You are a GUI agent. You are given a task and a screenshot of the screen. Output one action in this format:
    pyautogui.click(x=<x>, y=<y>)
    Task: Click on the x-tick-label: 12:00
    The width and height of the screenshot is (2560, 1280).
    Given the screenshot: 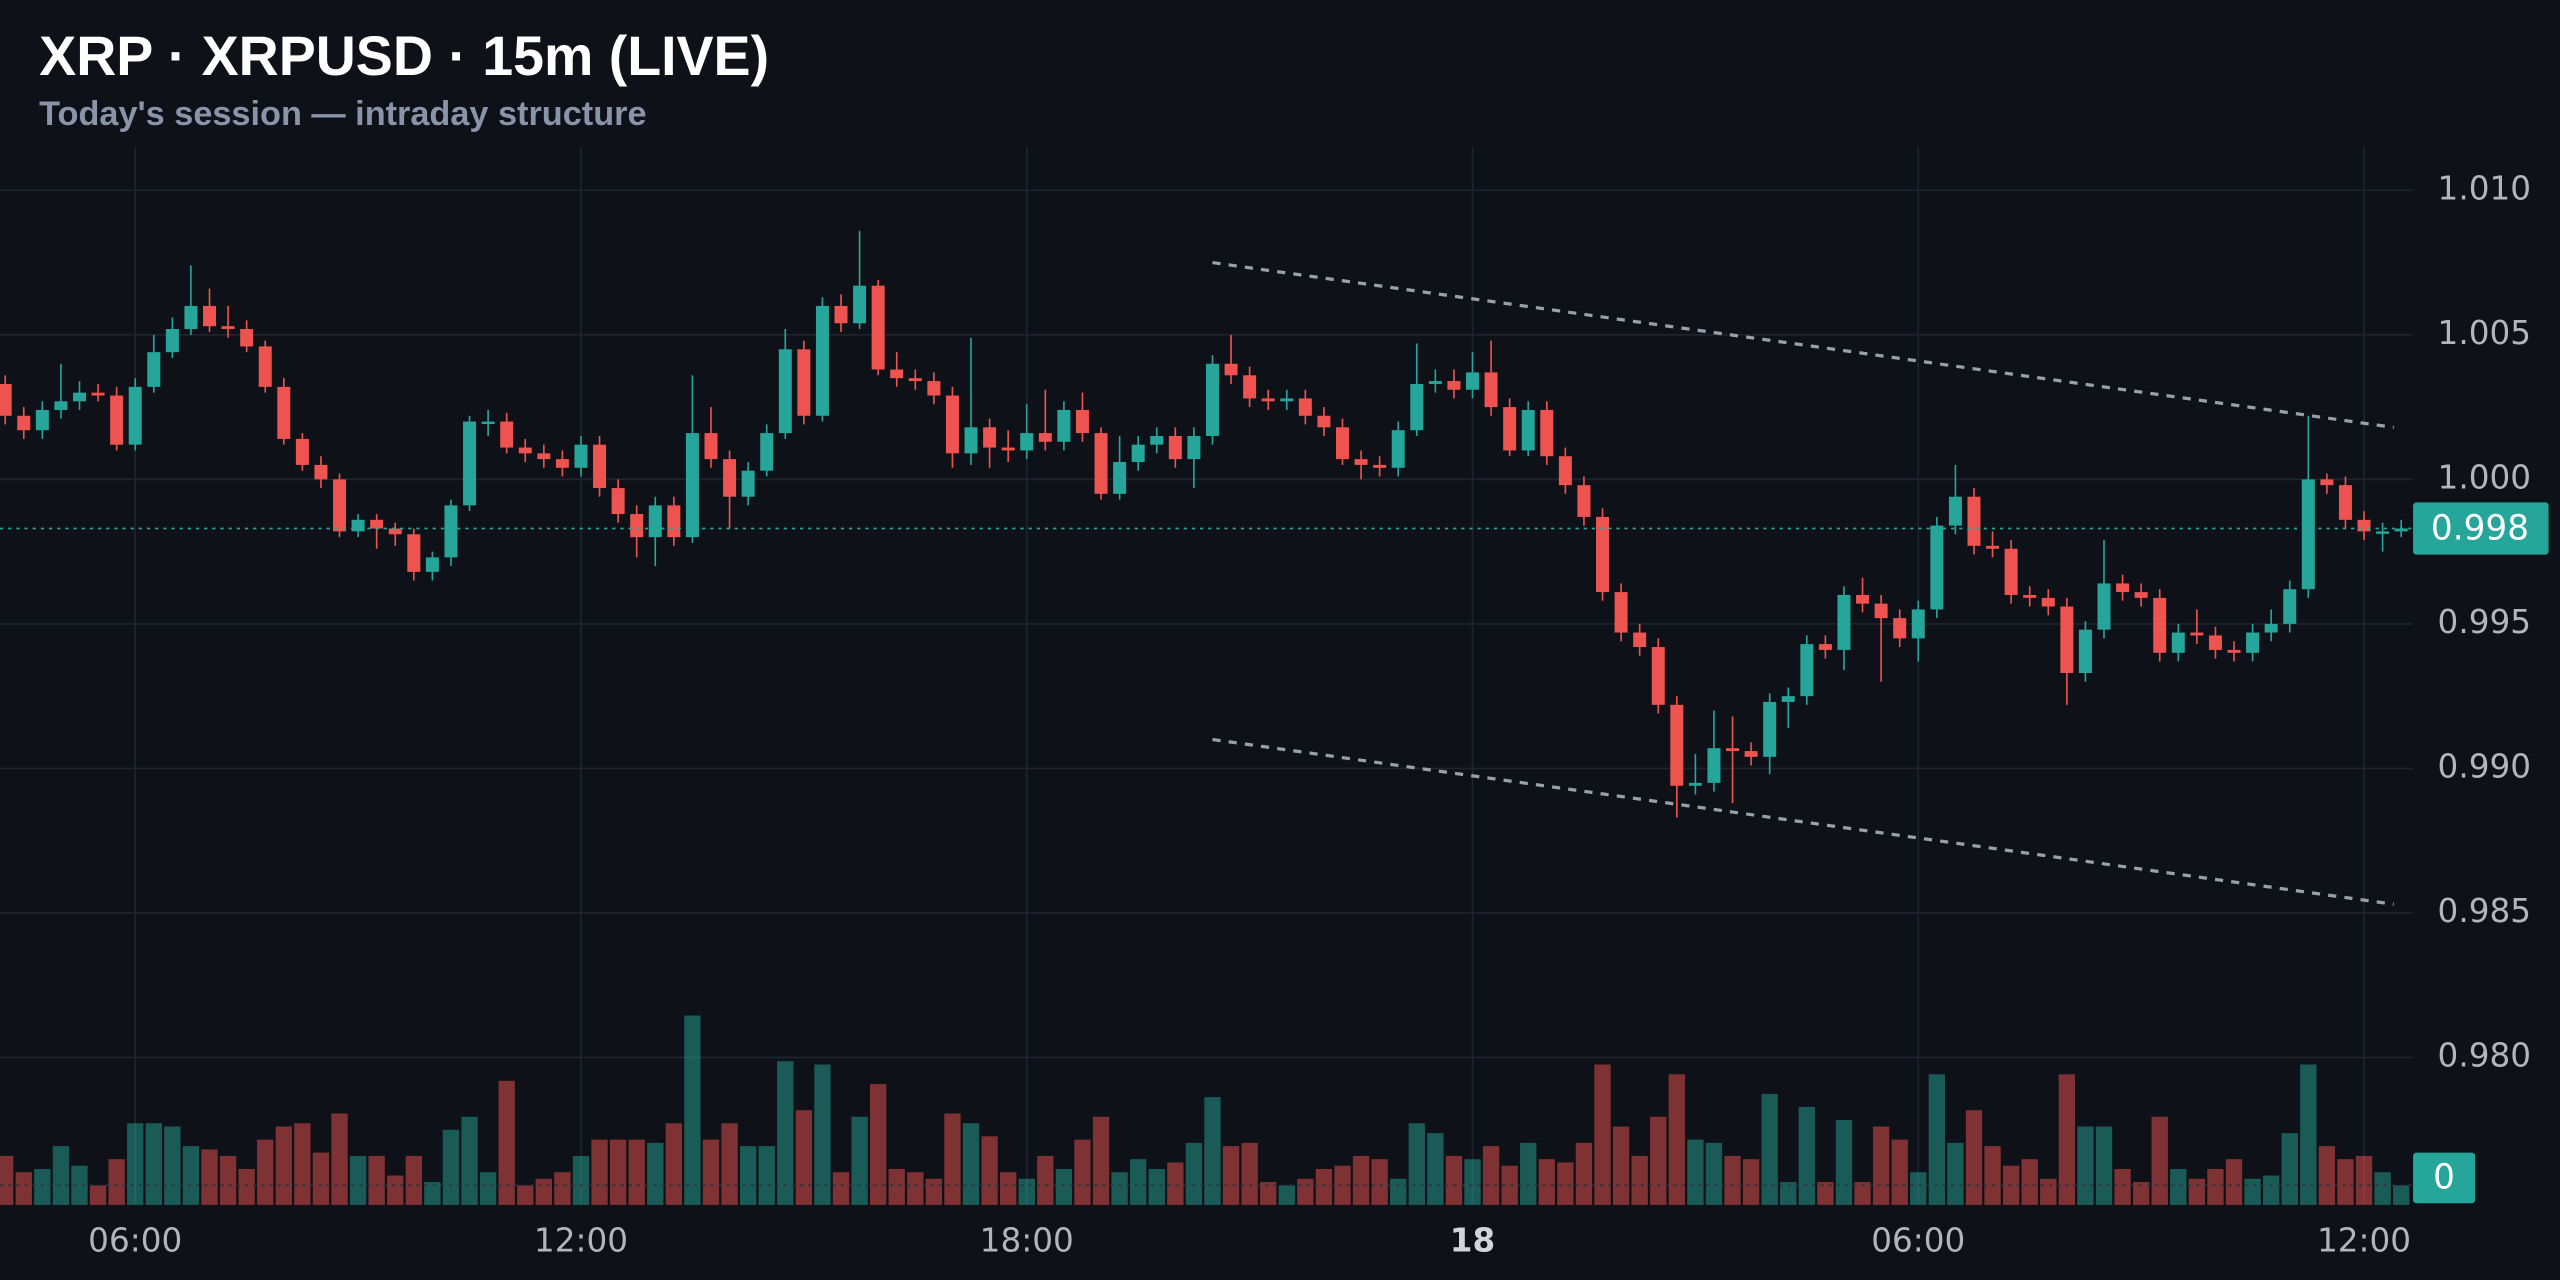 What is the action you would take?
    pyautogui.click(x=581, y=1240)
    